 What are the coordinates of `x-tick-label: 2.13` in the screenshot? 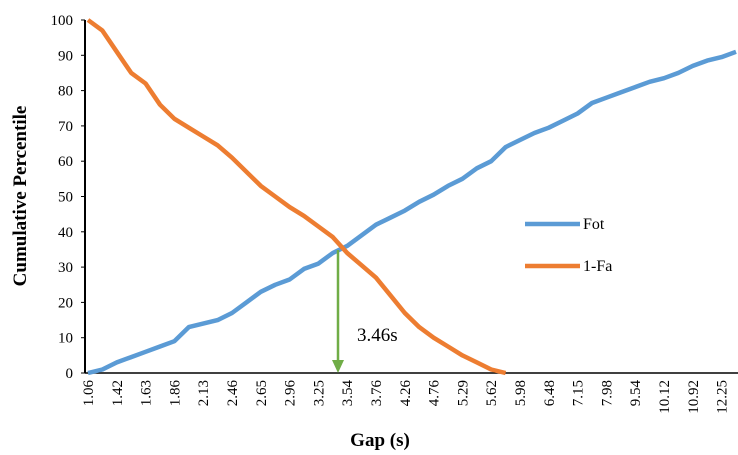 It's located at (204, 393).